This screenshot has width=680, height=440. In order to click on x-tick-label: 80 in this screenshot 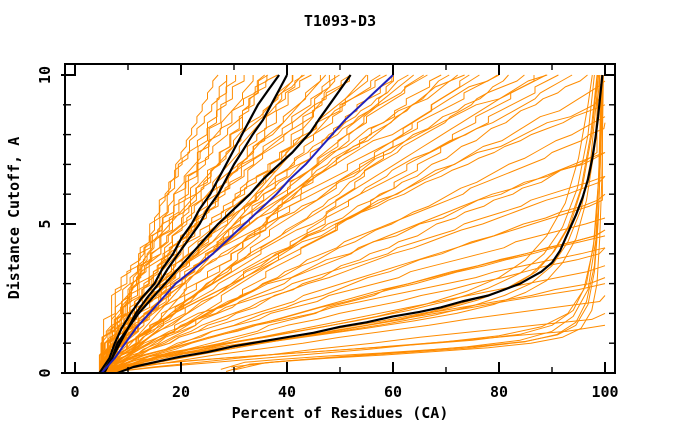, I will do `click(499, 392)`.